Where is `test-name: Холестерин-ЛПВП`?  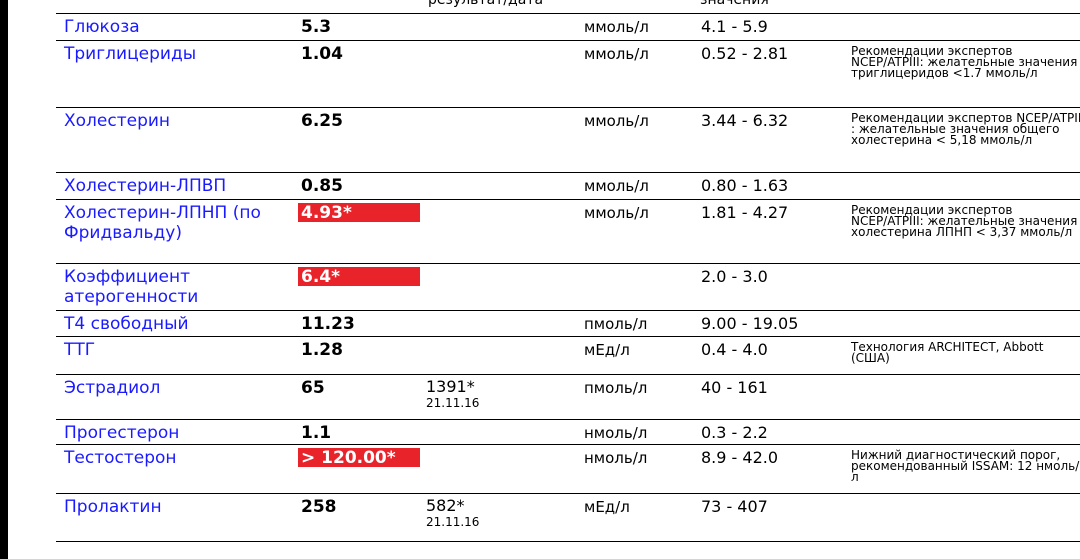 test-name: Холестерин-ЛПВП is located at coordinates (145, 186).